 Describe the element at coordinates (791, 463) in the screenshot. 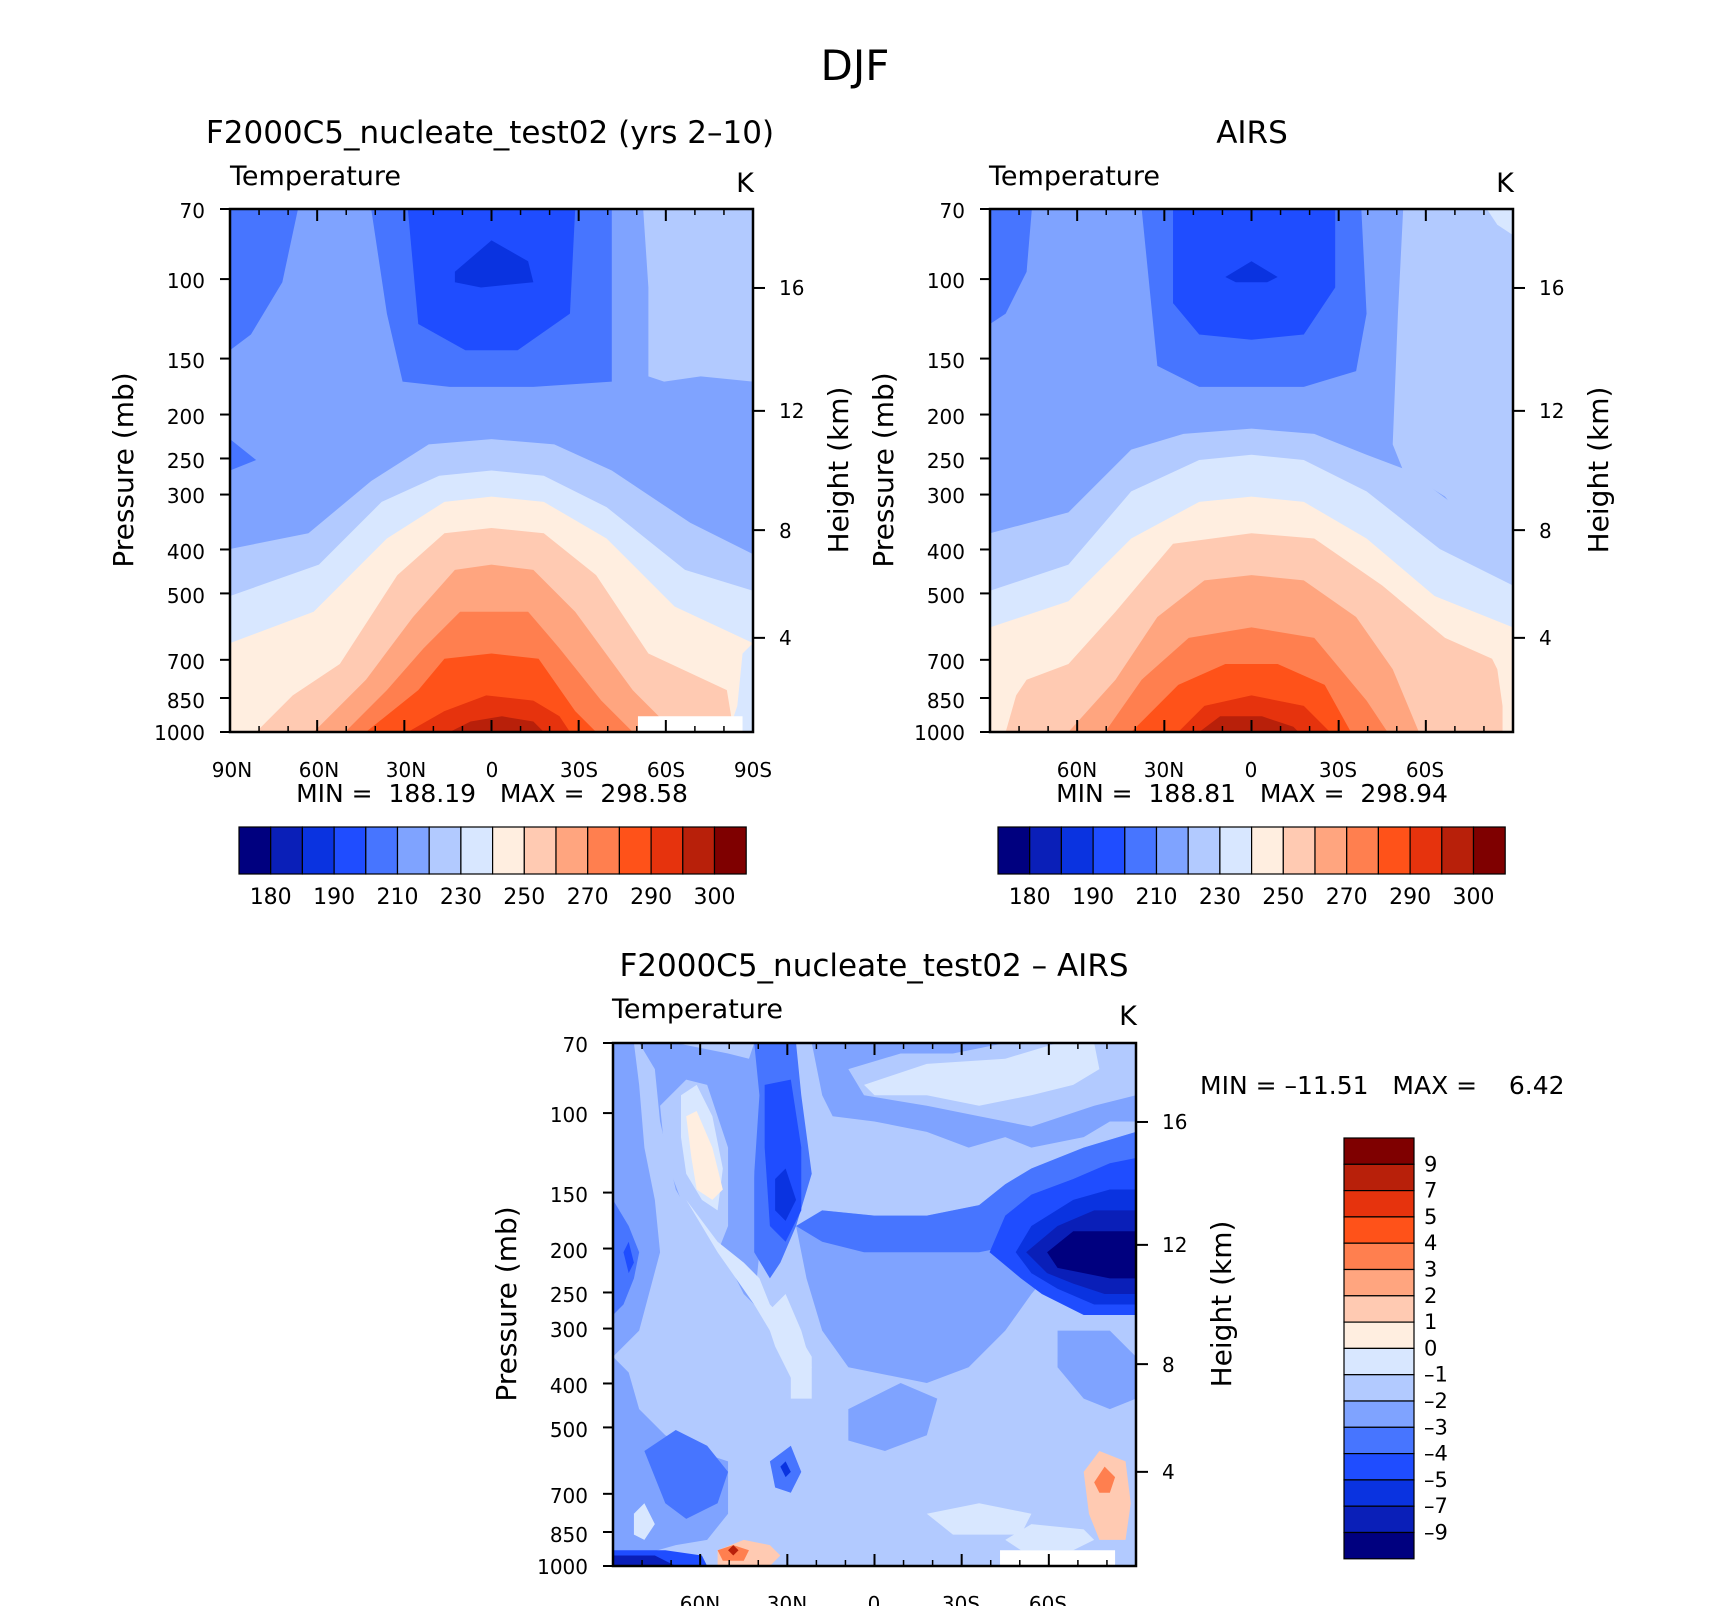

I see `panel-model-y2ticks: 16 12 8 4` at that location.